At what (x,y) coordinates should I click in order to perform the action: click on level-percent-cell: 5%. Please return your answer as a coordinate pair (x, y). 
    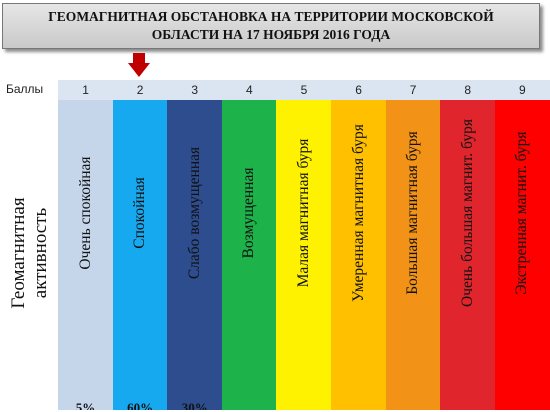
    Looking at the image, I should click on (86, 368).